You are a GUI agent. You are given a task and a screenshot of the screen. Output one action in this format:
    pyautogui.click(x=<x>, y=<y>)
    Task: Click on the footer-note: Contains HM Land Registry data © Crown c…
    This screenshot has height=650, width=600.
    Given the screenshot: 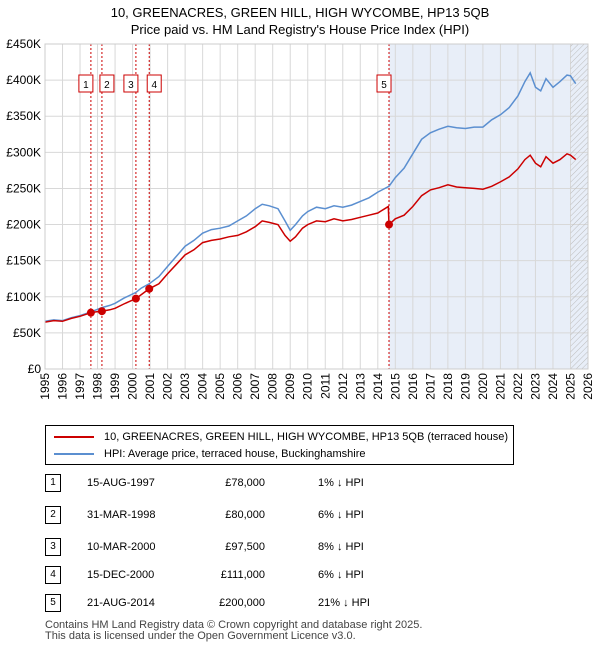 What is the action you would take?
    pyautogui.click(x=233, y=631)
    